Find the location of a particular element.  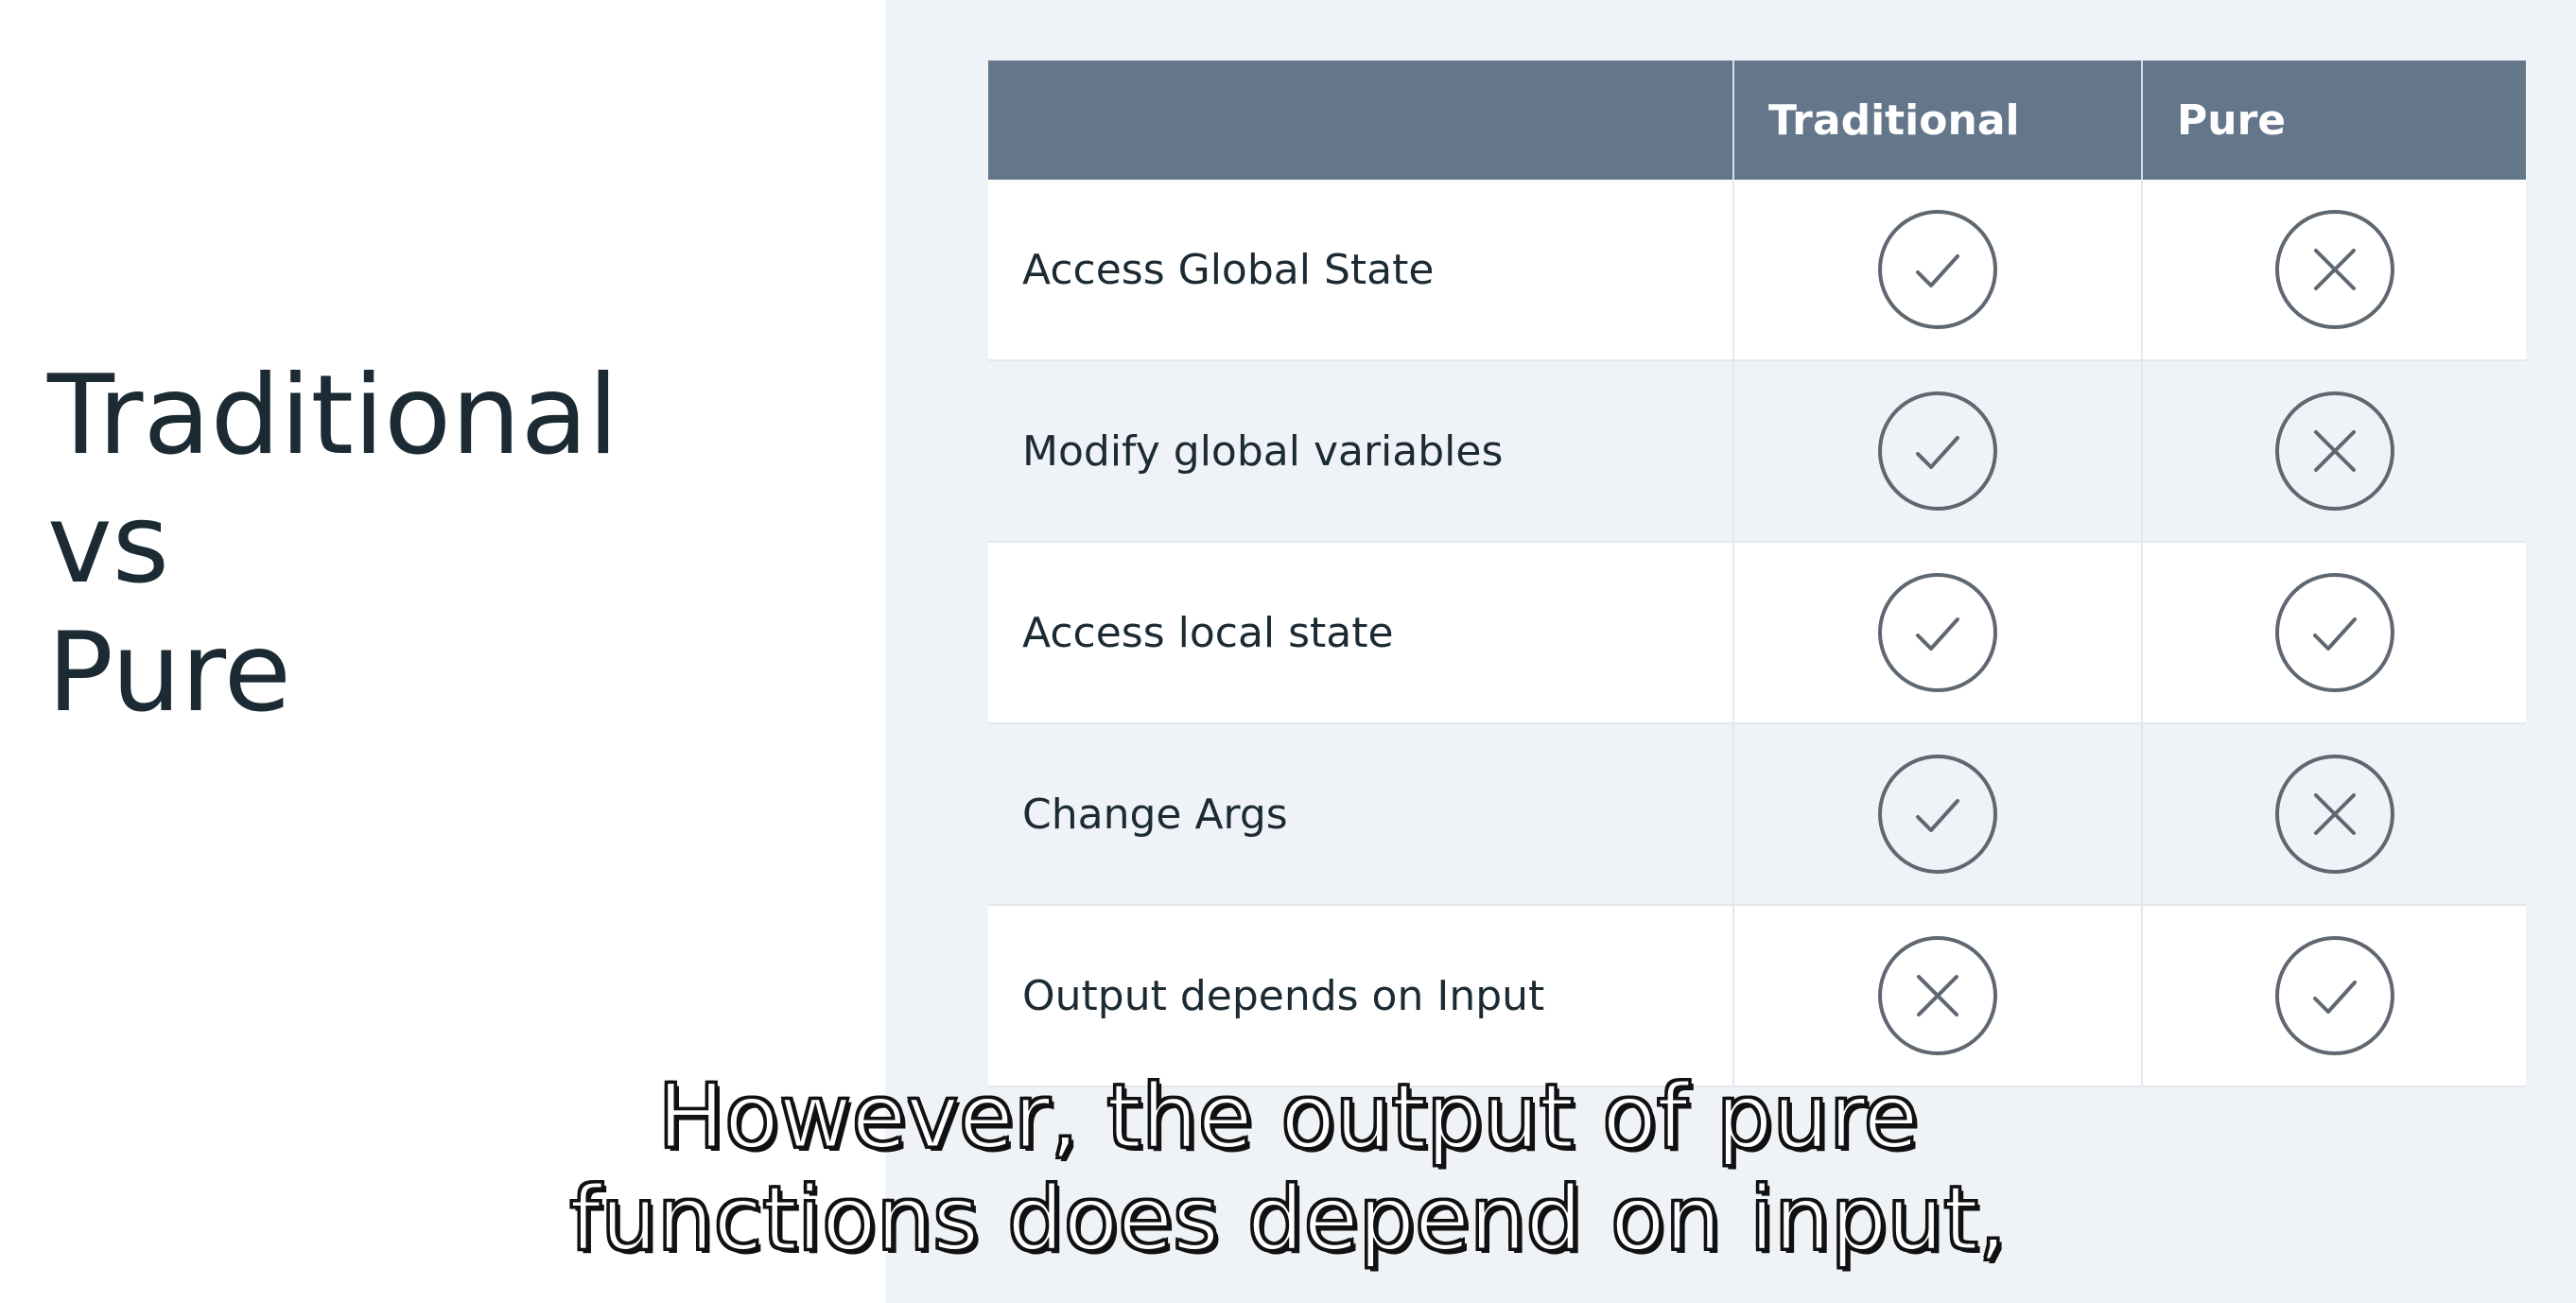

table-row: Change Args is located at coordinates (1757, 814).